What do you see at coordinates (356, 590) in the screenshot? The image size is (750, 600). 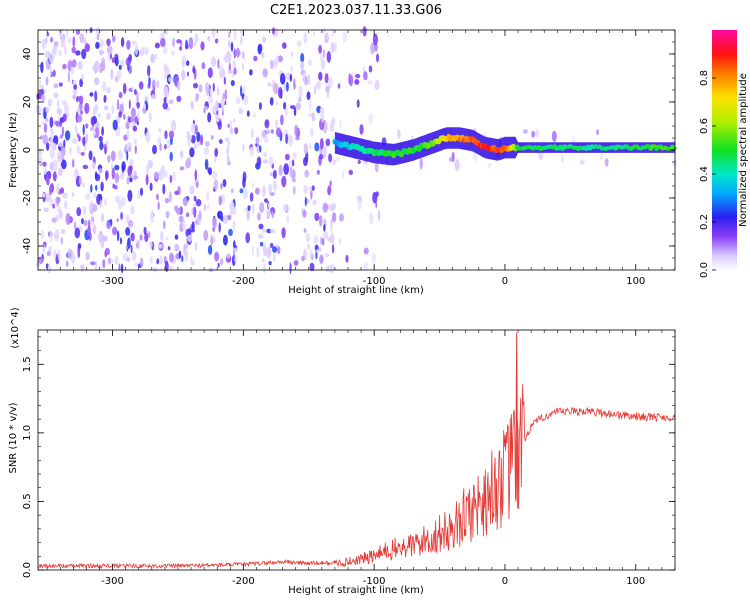 I see `snr-x-axis-label: Height of straight line (km)` at bounding box center [356, 590].